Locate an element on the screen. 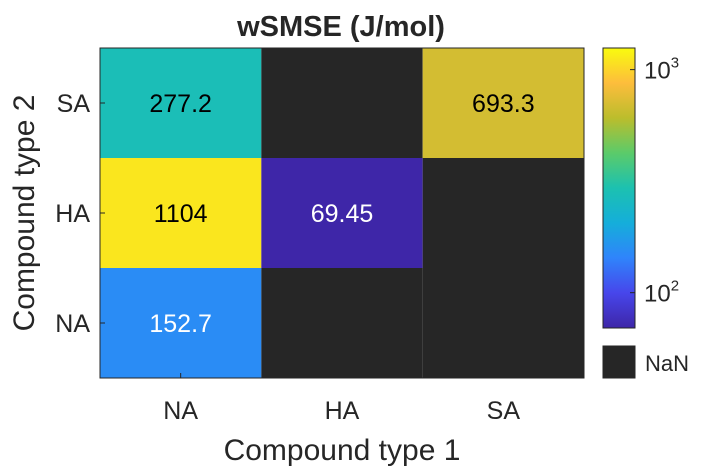 The width and height of the screenshot is (703, 469). colorbar-tick-exponent: 3 is located at coordinates (675, 63).